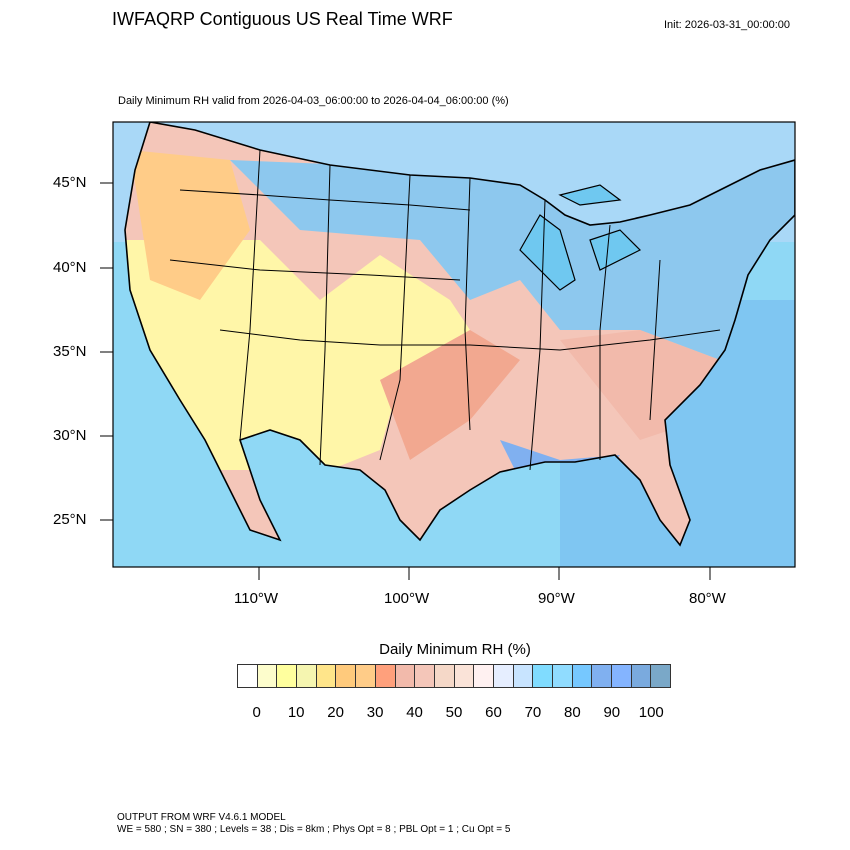  Describe the element at coordinates (556, 598) in the screenshot. I see `lon-label-90w: 90°W` at that location.